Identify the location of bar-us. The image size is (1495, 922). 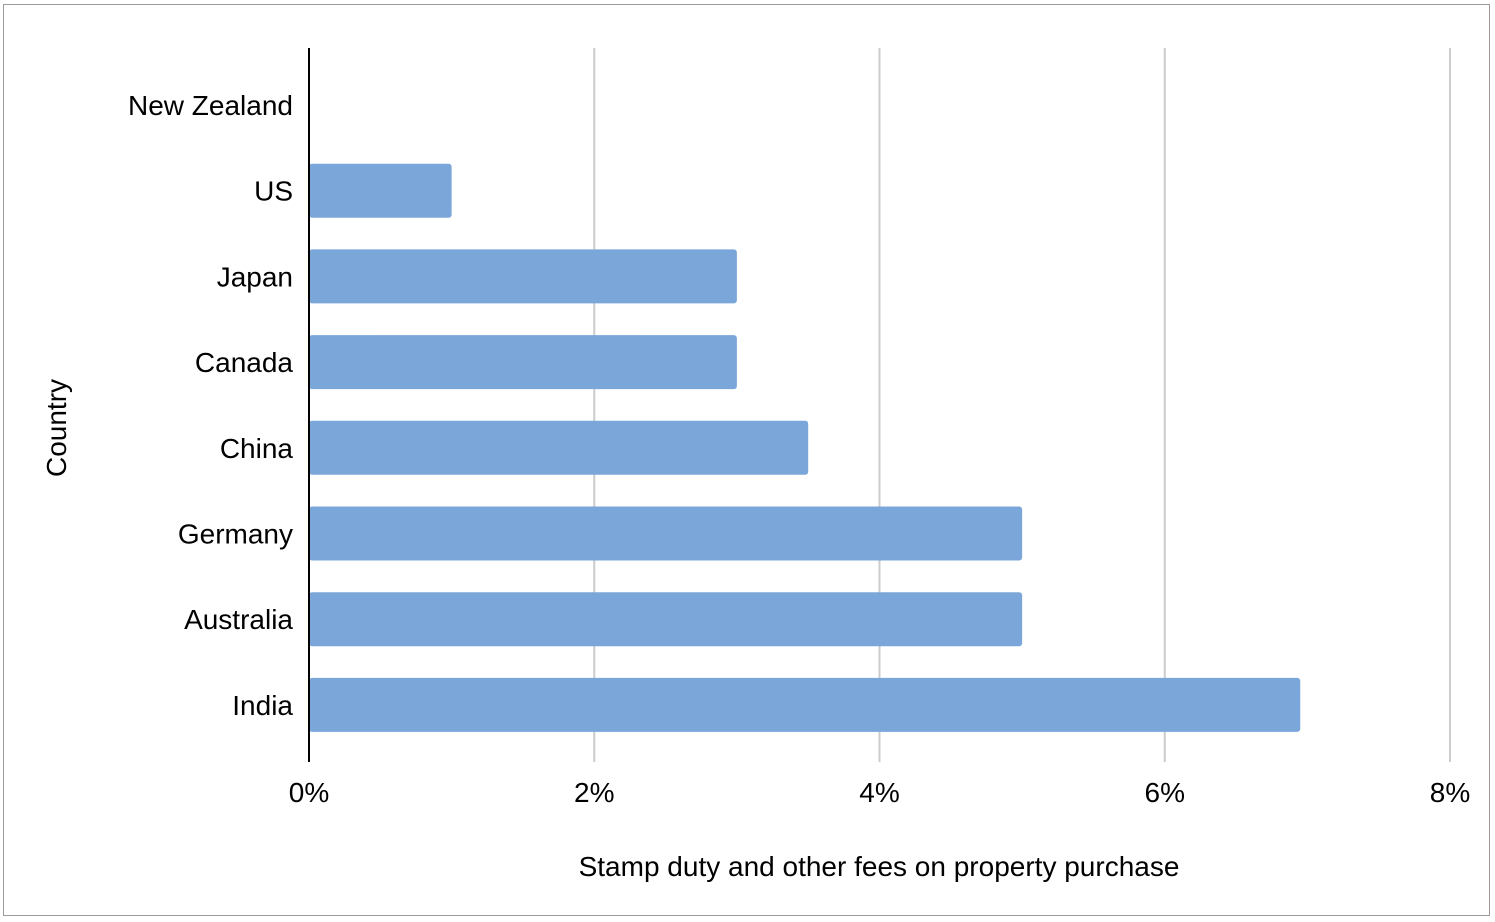
(380, 190).